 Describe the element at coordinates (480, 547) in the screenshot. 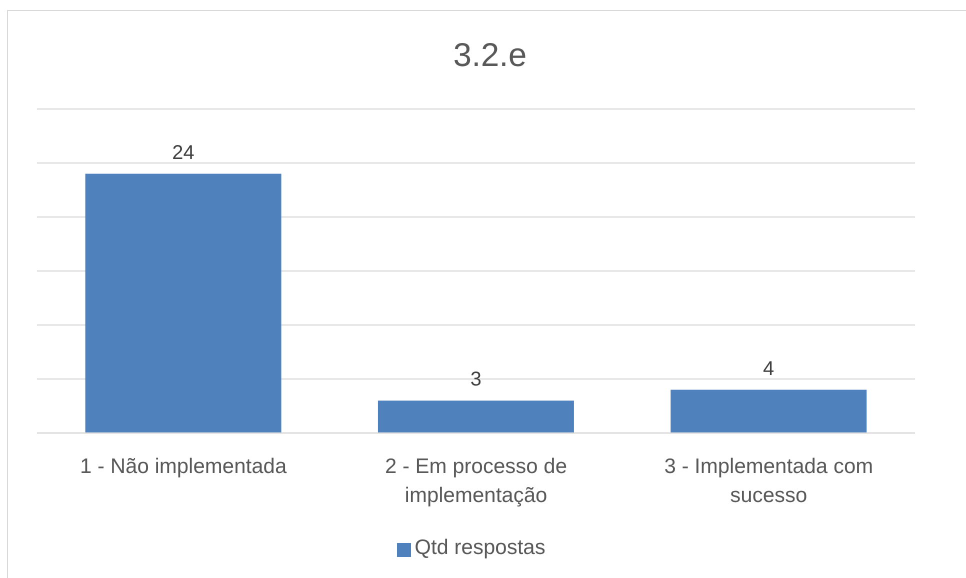

I see `legend-label: Qtd respostas` at that location.